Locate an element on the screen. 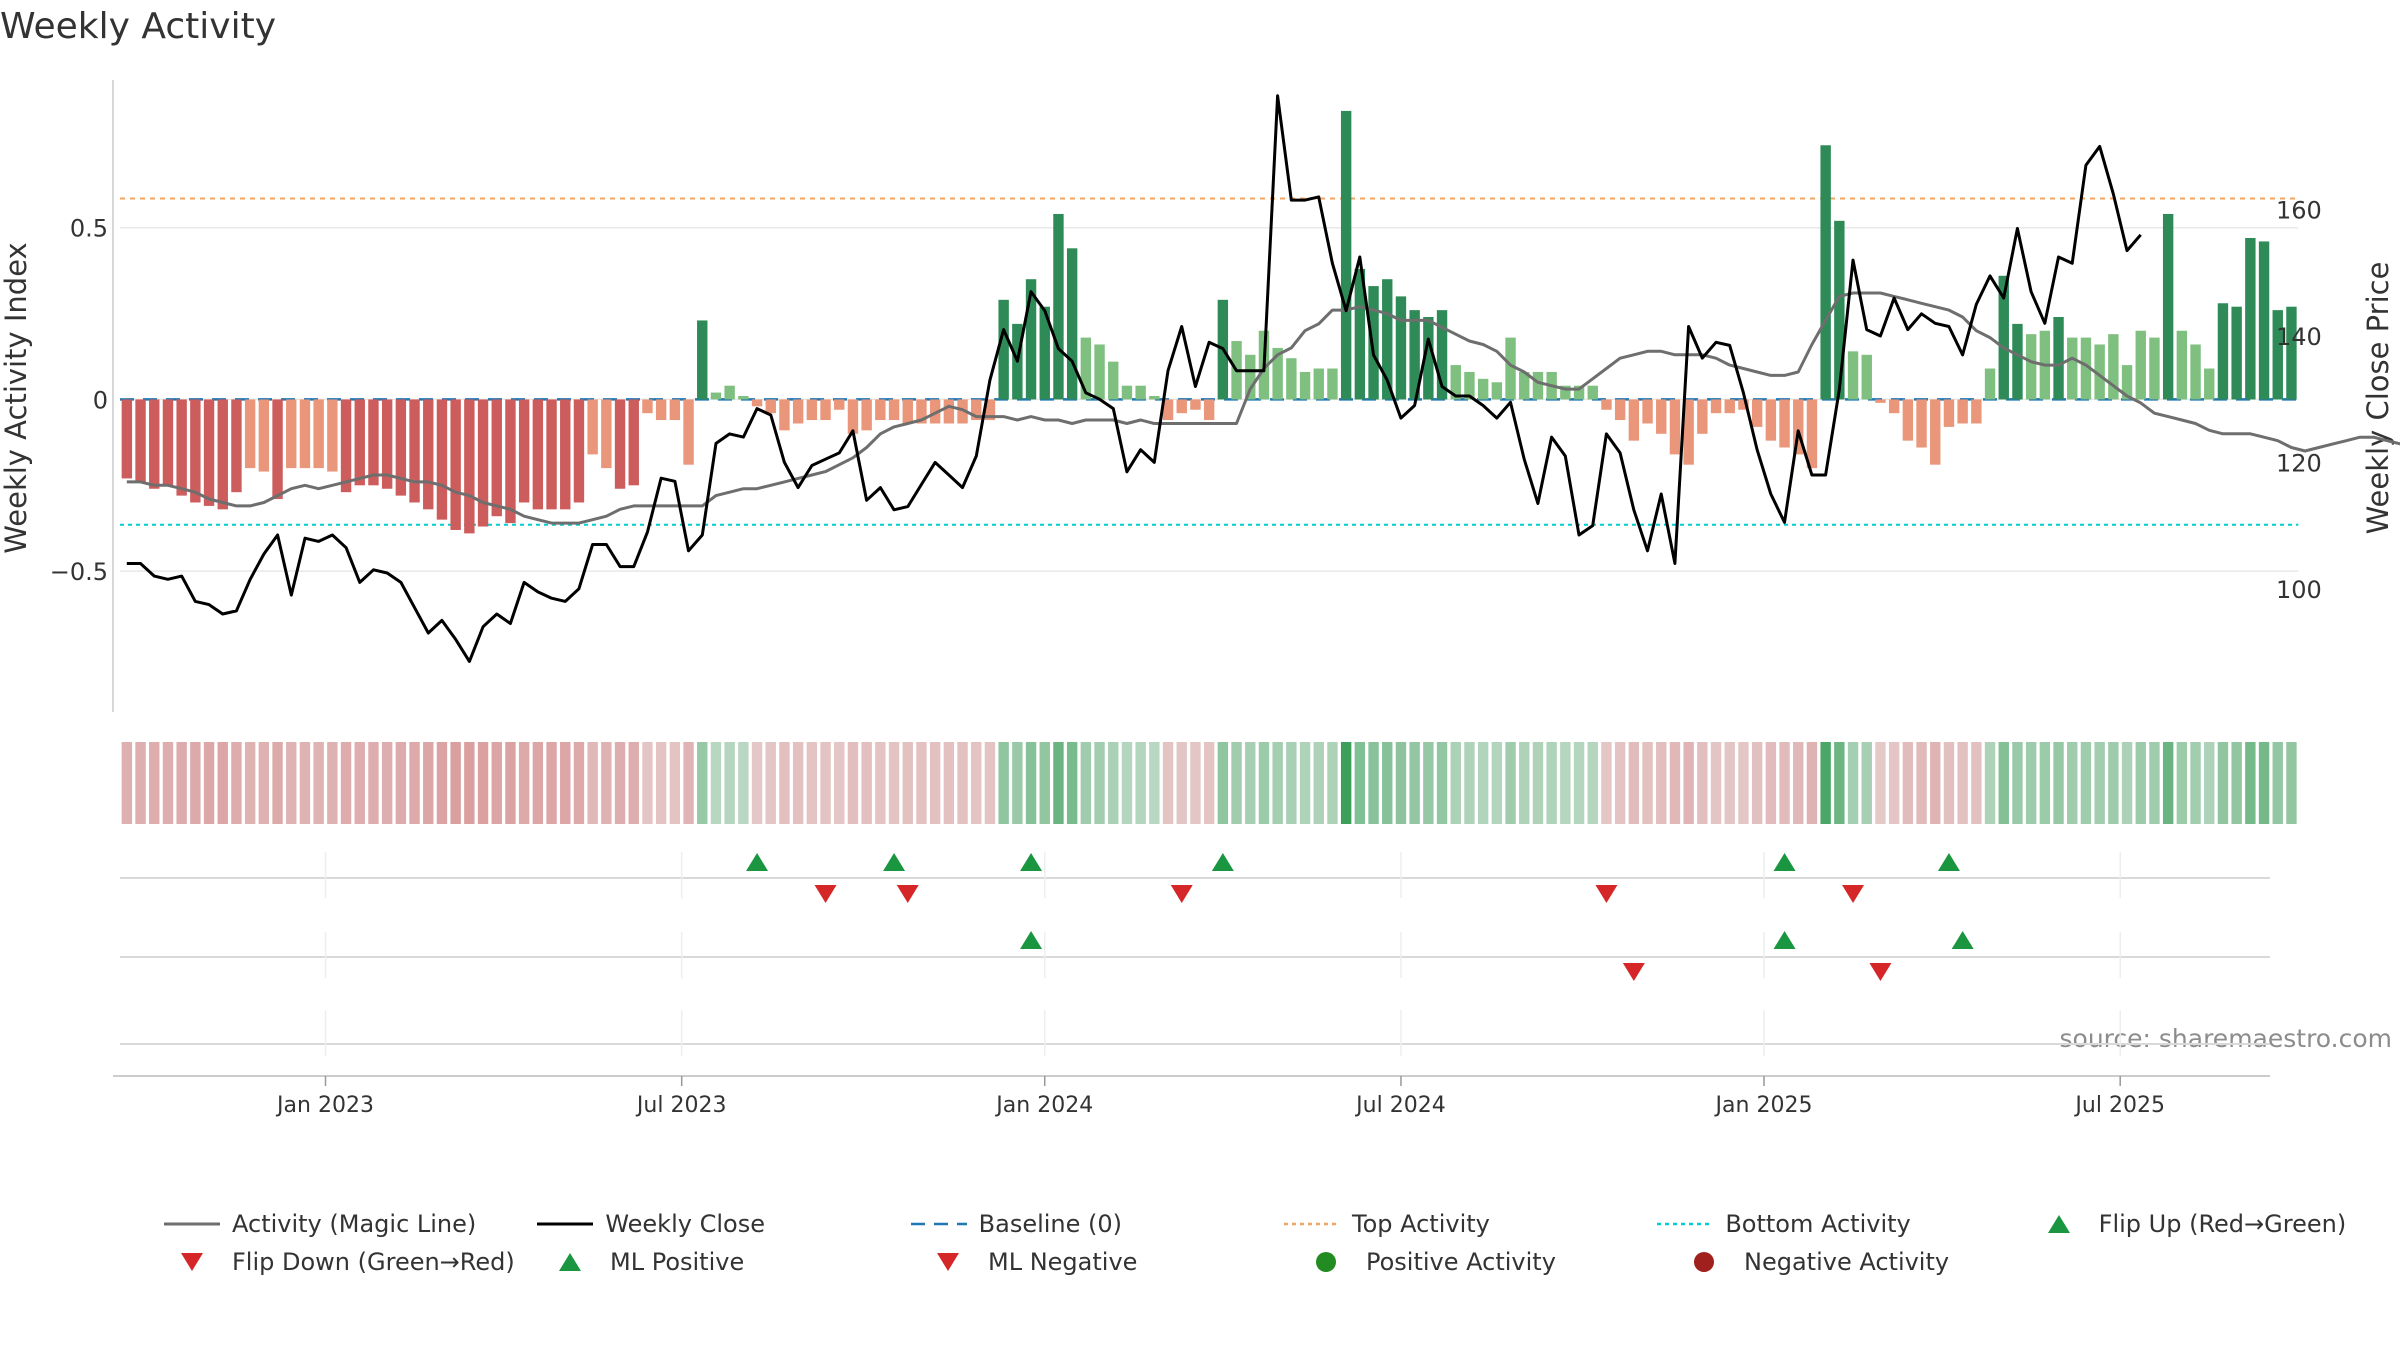 This screenshot has width=2400, height=1350. legend-swatch is located at coordinates (1326, 1262).